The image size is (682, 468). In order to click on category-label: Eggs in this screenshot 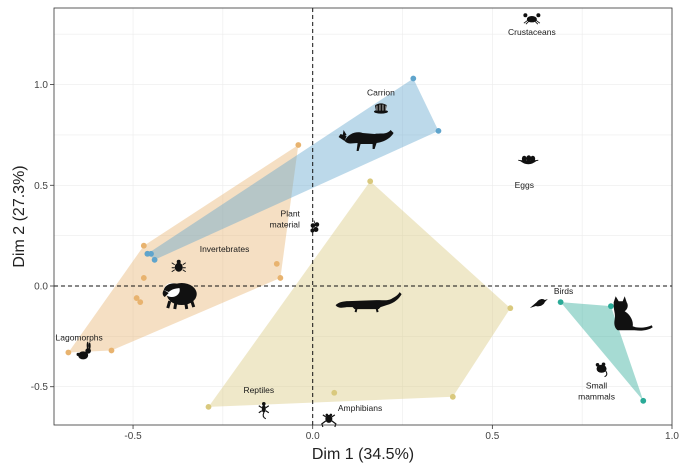, I will do `click(524, 185)`.